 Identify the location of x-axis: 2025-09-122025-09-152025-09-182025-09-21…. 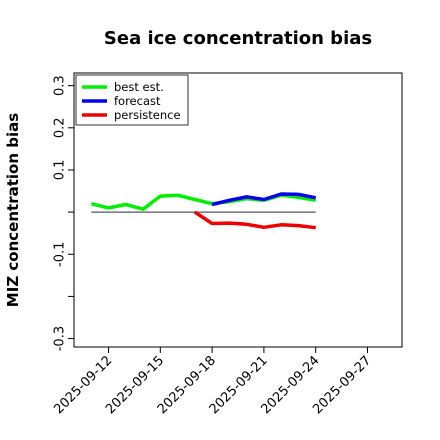
(212, 382).